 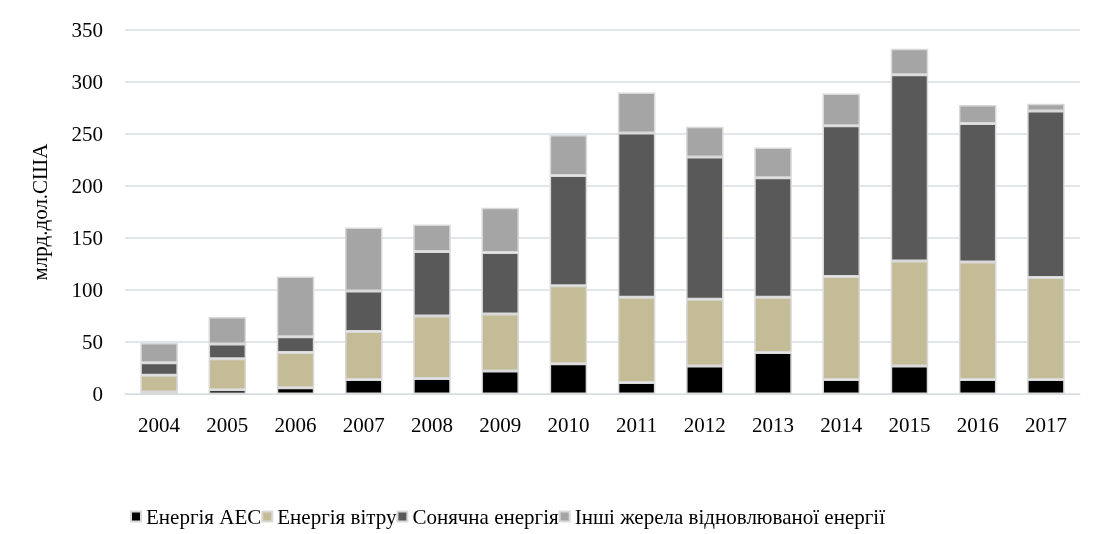 I want to click on x-tick-label: 2014, so click(x=841, y=424).